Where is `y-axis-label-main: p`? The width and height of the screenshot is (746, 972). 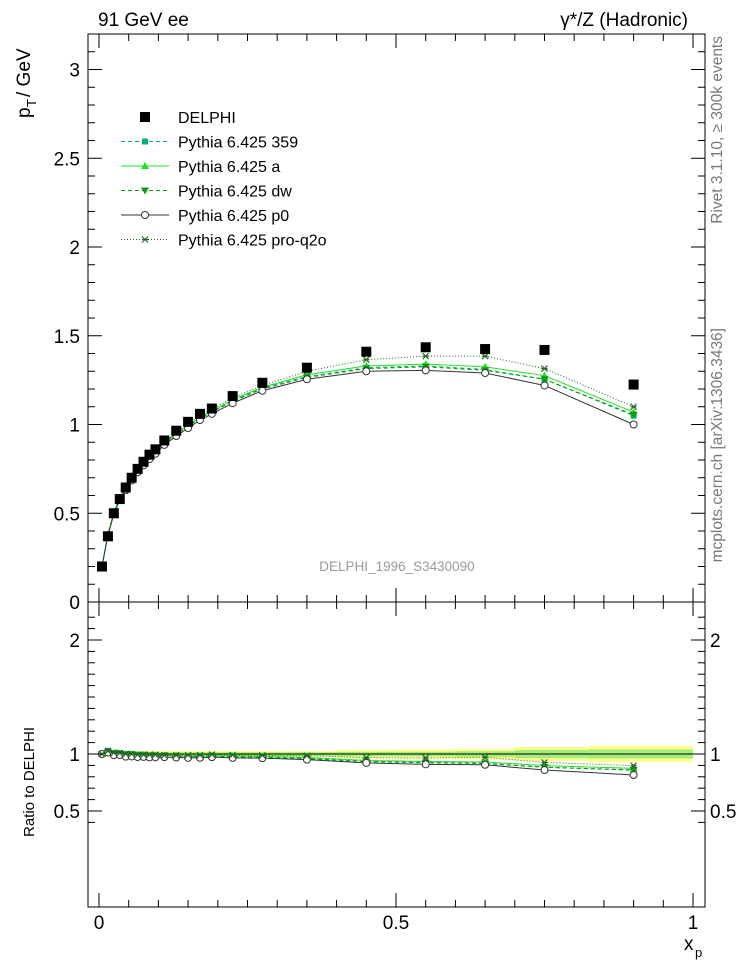 y-axis-label-main: p is located at coordinates (24, 112).